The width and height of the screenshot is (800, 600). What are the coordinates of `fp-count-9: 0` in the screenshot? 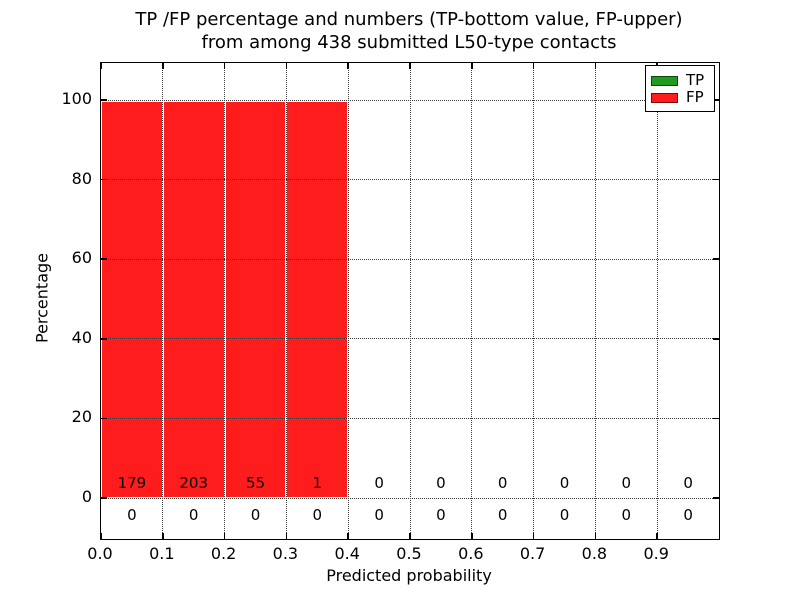 It's located at (688, 483).